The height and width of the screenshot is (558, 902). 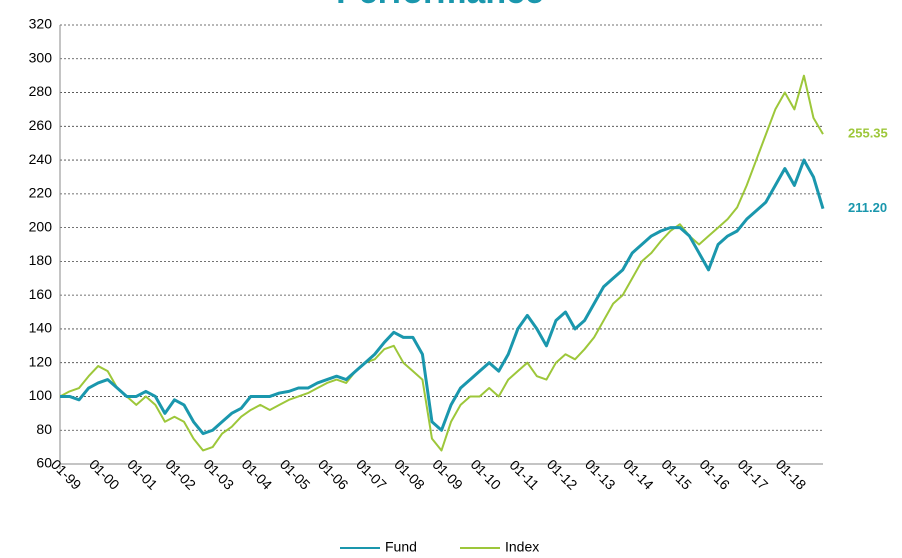 I want to click on y-tick-label: 220, so click(x=41, y=193).